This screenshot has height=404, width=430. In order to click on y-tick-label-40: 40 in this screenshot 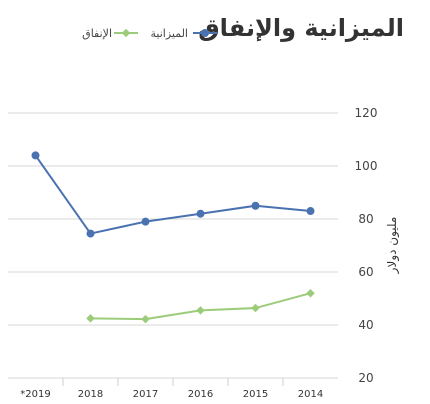, I will do `click(365, 325)`.